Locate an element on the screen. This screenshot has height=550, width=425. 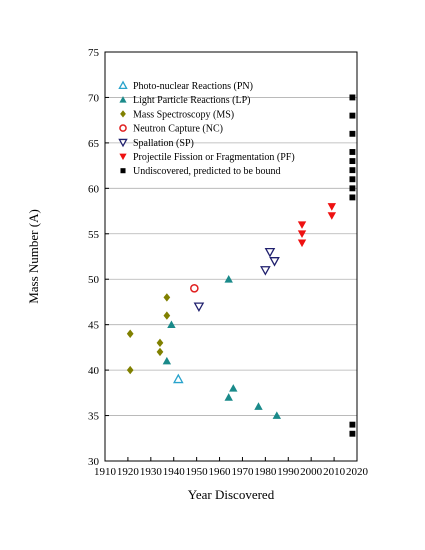
legend-label: Spallation (SP) is located at coordinates (163, 143).